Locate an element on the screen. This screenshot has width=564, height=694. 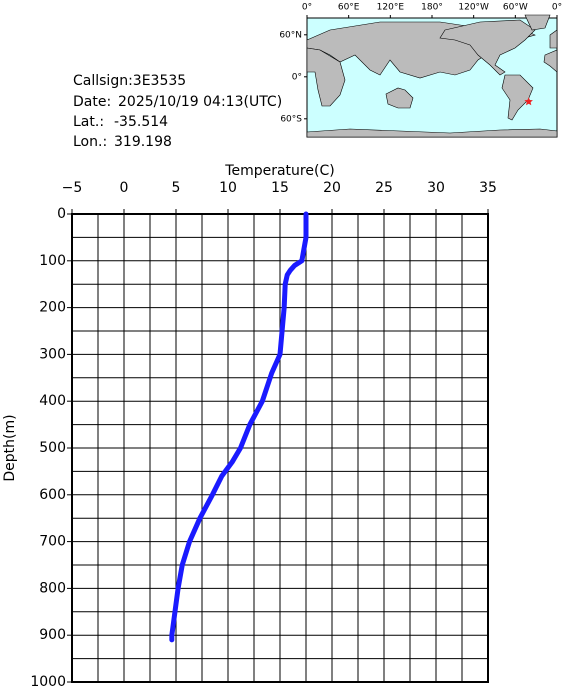
x-tick-label: 35 is located at coordinates (488, 188).